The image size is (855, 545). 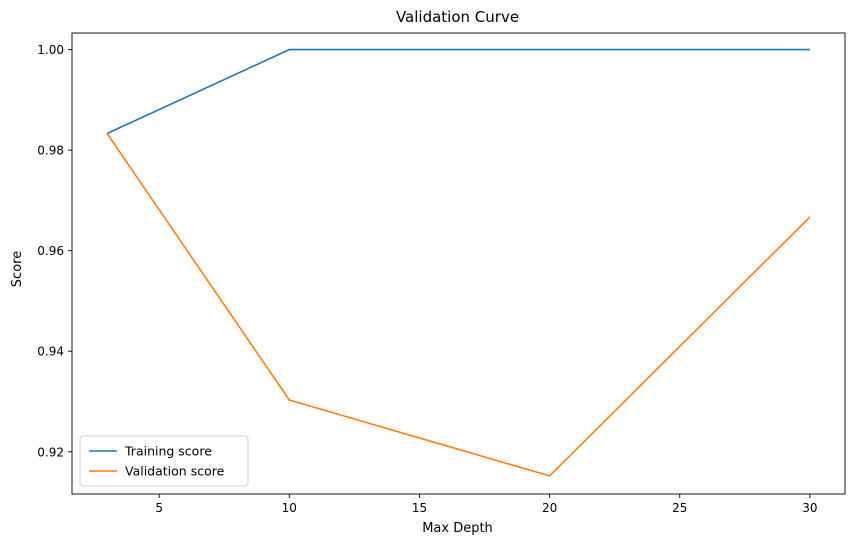 I want to click on x-tick-label: 5, so click(x=159, y=508).